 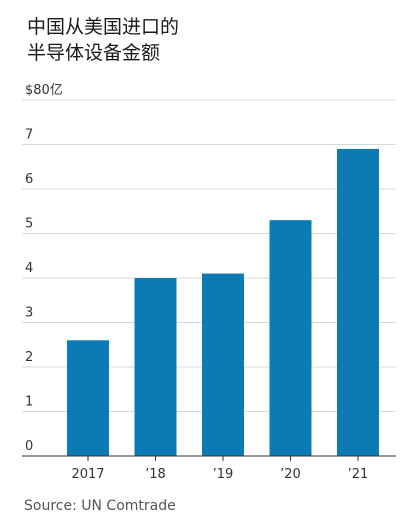 I want to click on source-note: Source: UN Comtrade, so click(x=100, y=506).